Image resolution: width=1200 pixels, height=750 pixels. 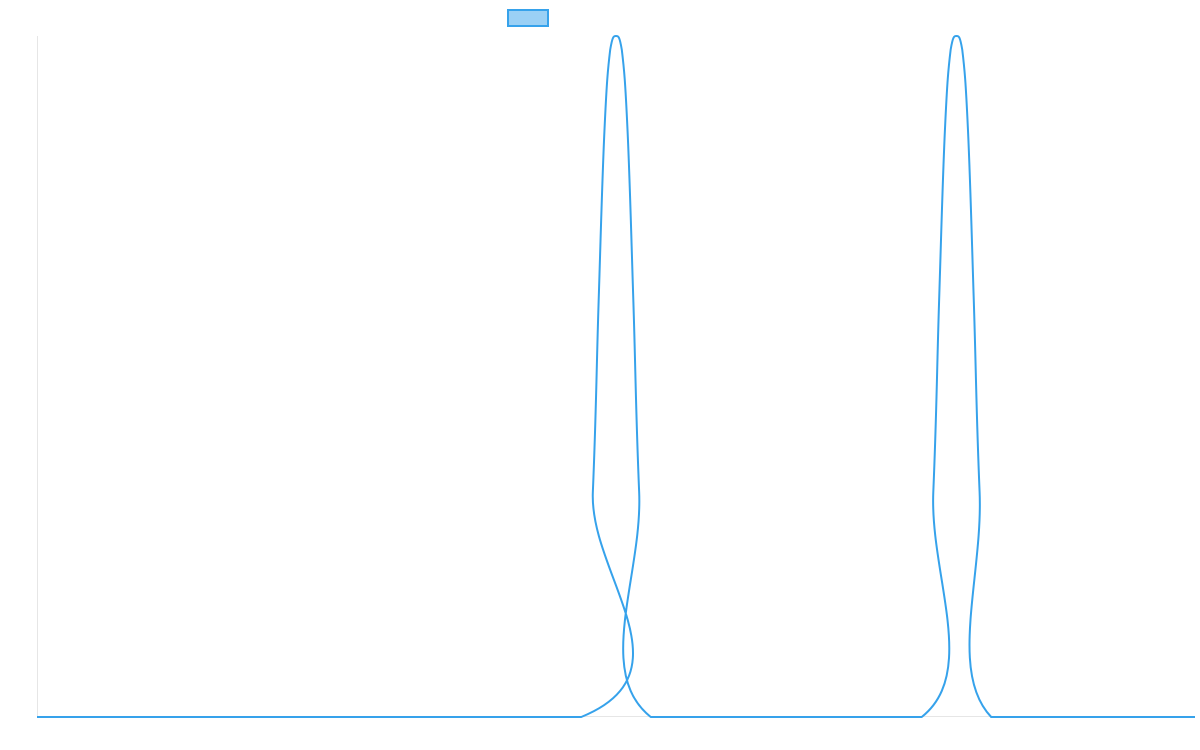 I want to click on legend-swatch, so click(x=528, y=18).